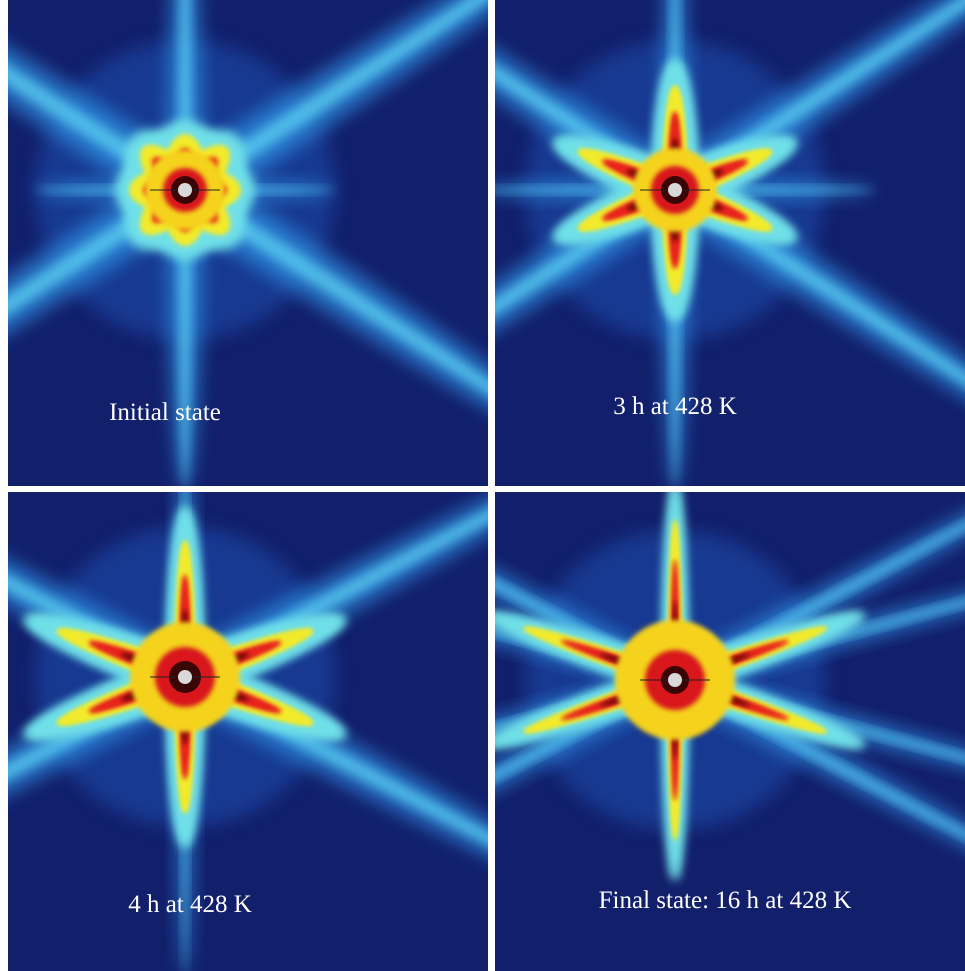 The width and height of the screenshot is (965, 971). What do you see at coordinates (190, 904) in the screenshot?
I see `panel-label: 4 h at 428 K` at bounding box center [190, 904].